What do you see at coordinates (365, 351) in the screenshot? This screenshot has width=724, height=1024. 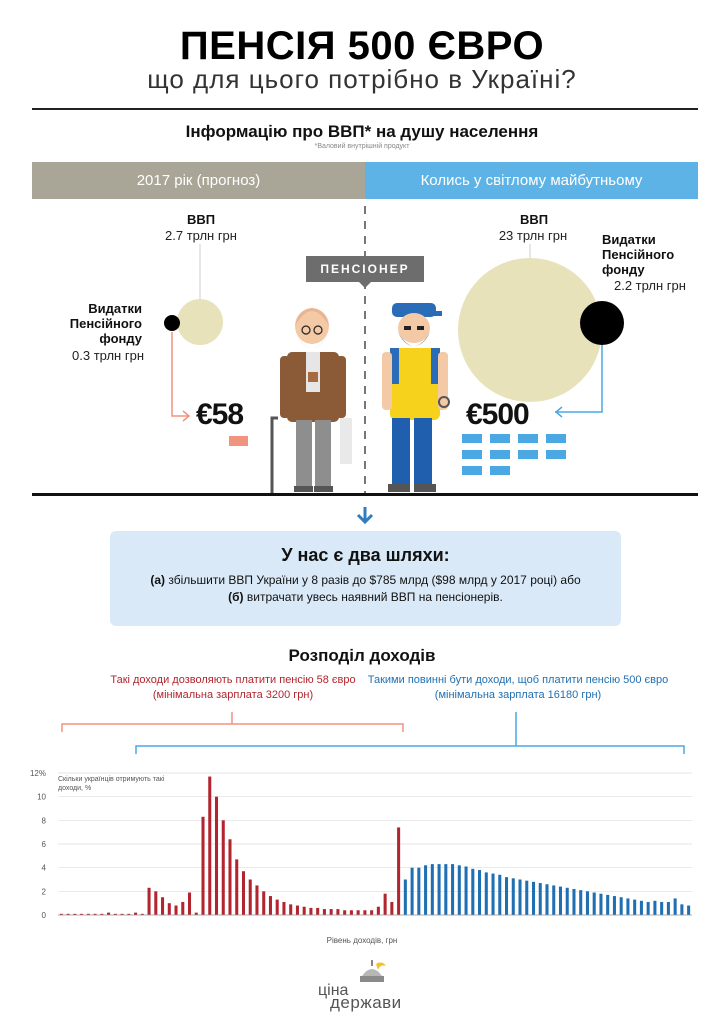 I see `center-dashed-line` at bounding box center [365, 351].